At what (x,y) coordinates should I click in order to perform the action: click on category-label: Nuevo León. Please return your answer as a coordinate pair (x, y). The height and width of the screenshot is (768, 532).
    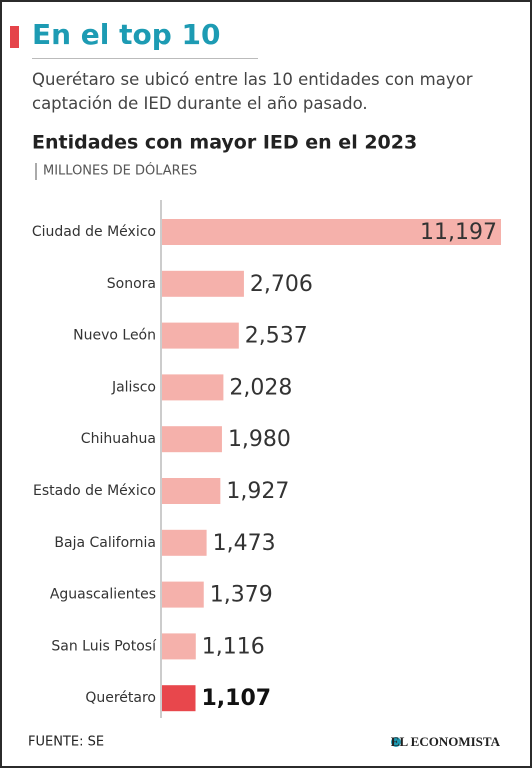
    Looking at the image, I should click on (114, 336).